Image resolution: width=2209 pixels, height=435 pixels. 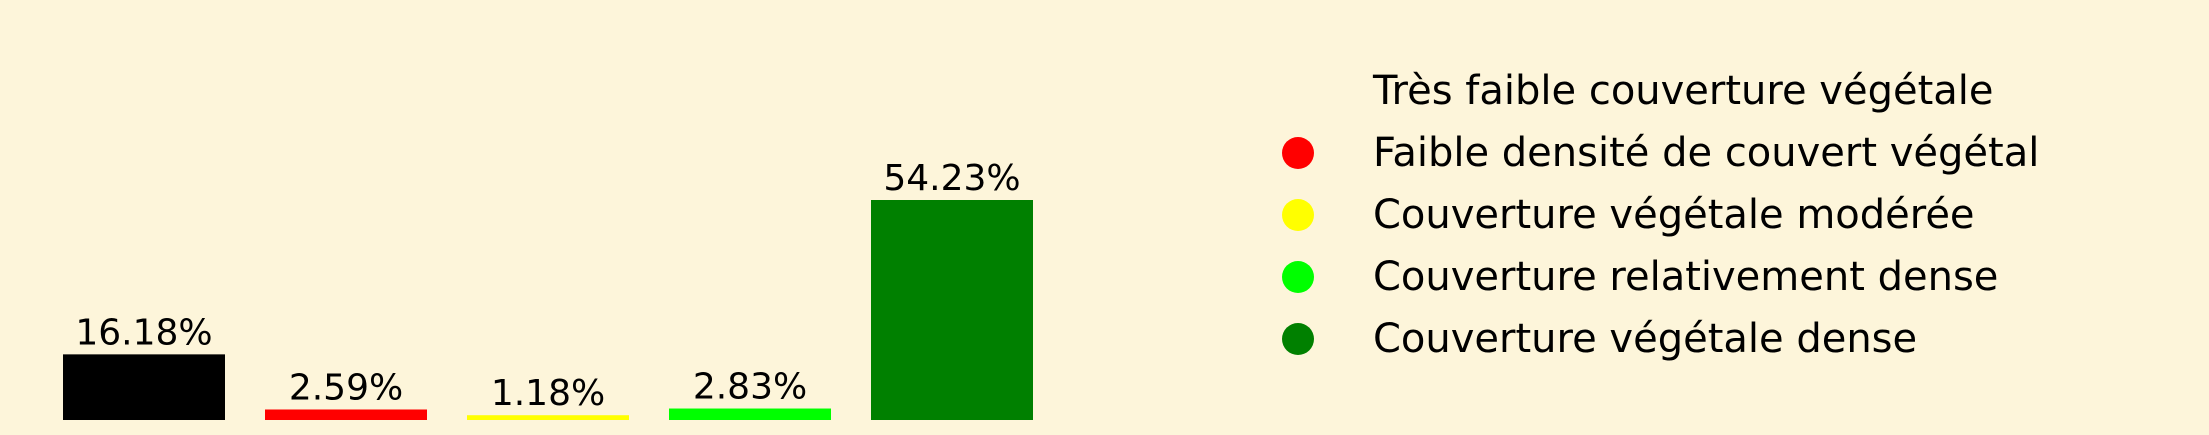 I want to click on legend-label: Faible densité de couvert végétal, so click(x=1706, y=153).